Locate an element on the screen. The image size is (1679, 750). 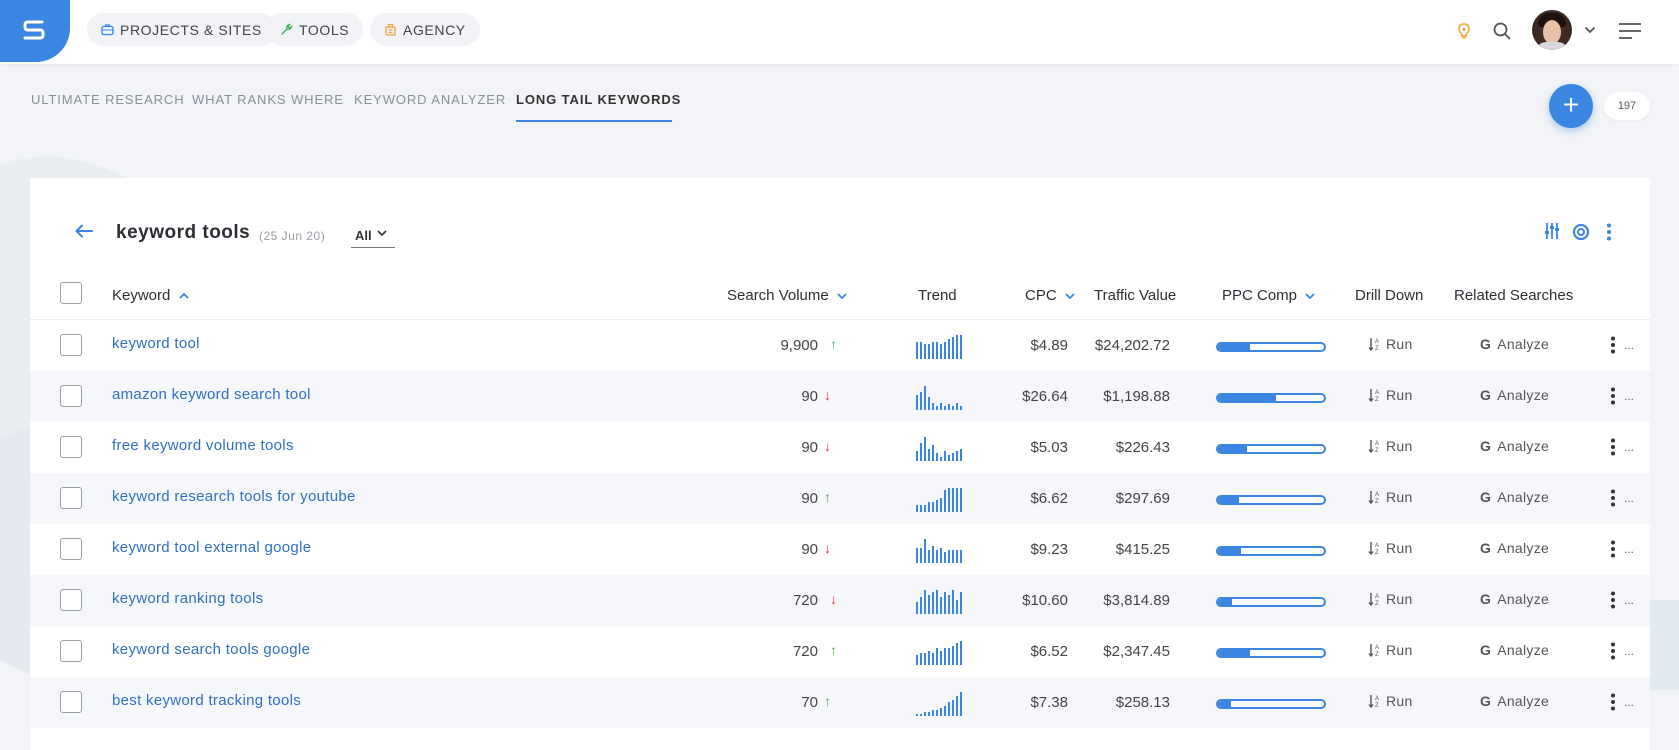
tab-keyword-analyzer: KEYWORD ANALYZER is located at coordinates (430, 99).